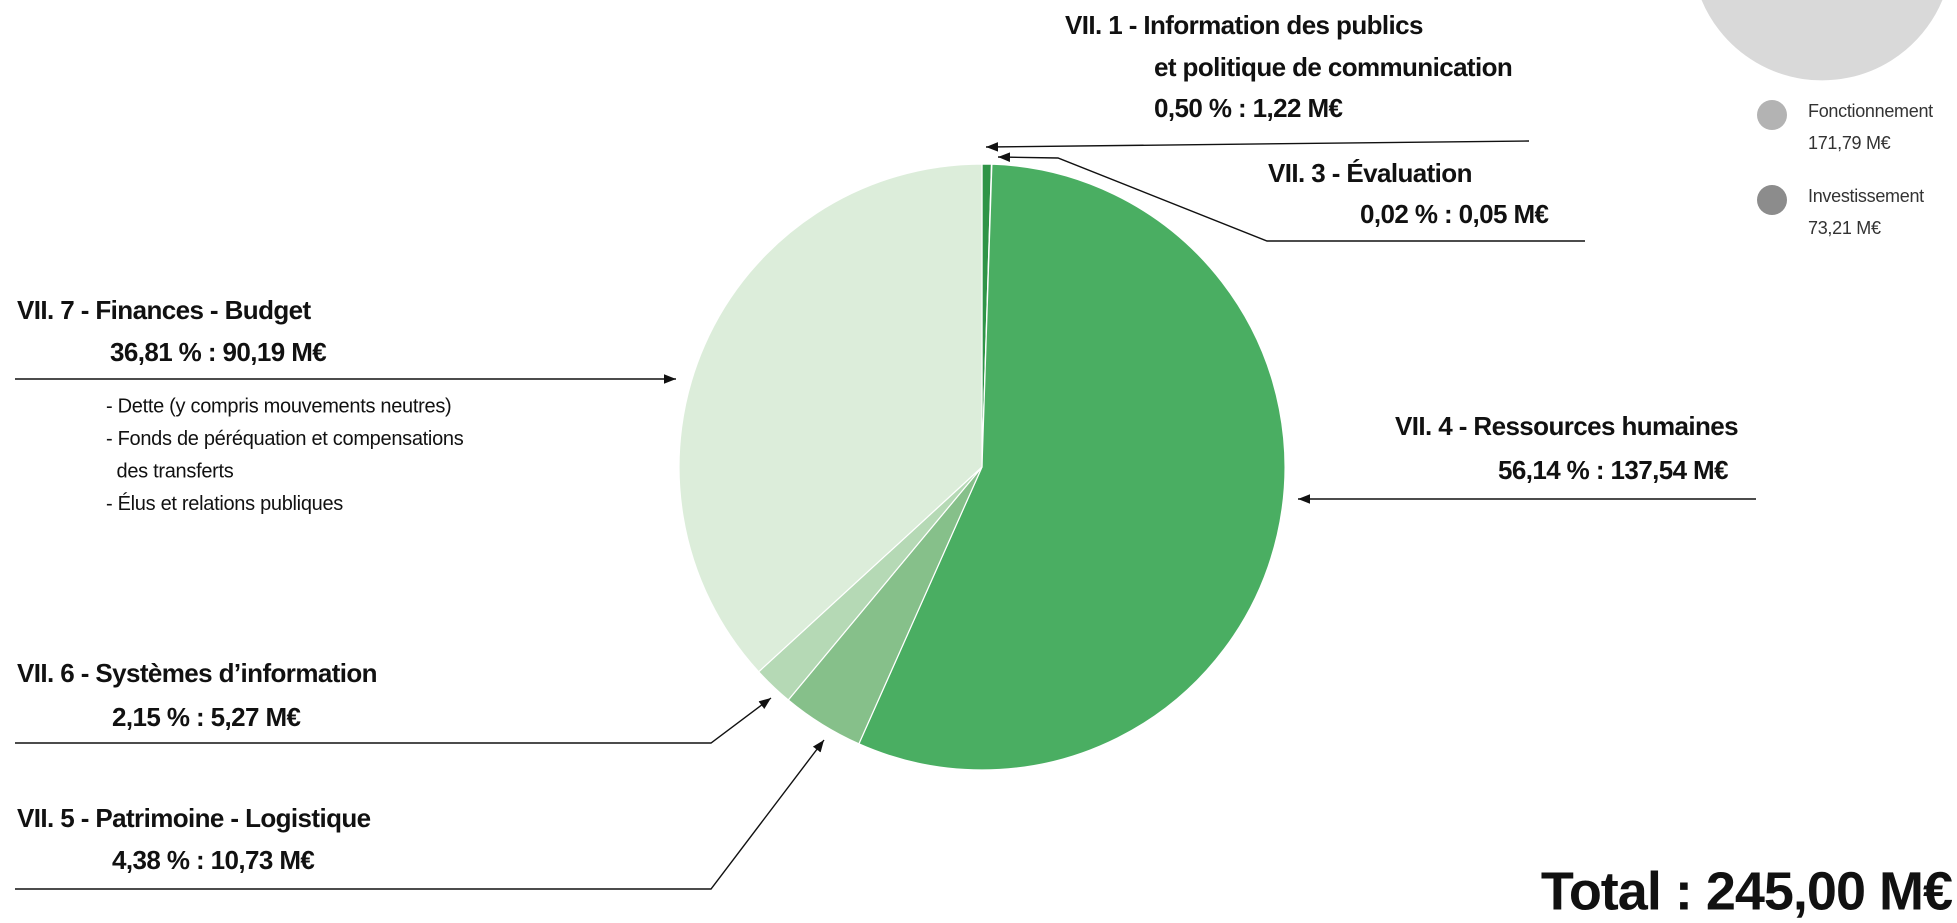 This screenshot has width=1957, height=923. What do you see at coordinates (224, 503) in the screenshot?
I see `note: - Élus et relations publiques` at bounding box center [224, 503].